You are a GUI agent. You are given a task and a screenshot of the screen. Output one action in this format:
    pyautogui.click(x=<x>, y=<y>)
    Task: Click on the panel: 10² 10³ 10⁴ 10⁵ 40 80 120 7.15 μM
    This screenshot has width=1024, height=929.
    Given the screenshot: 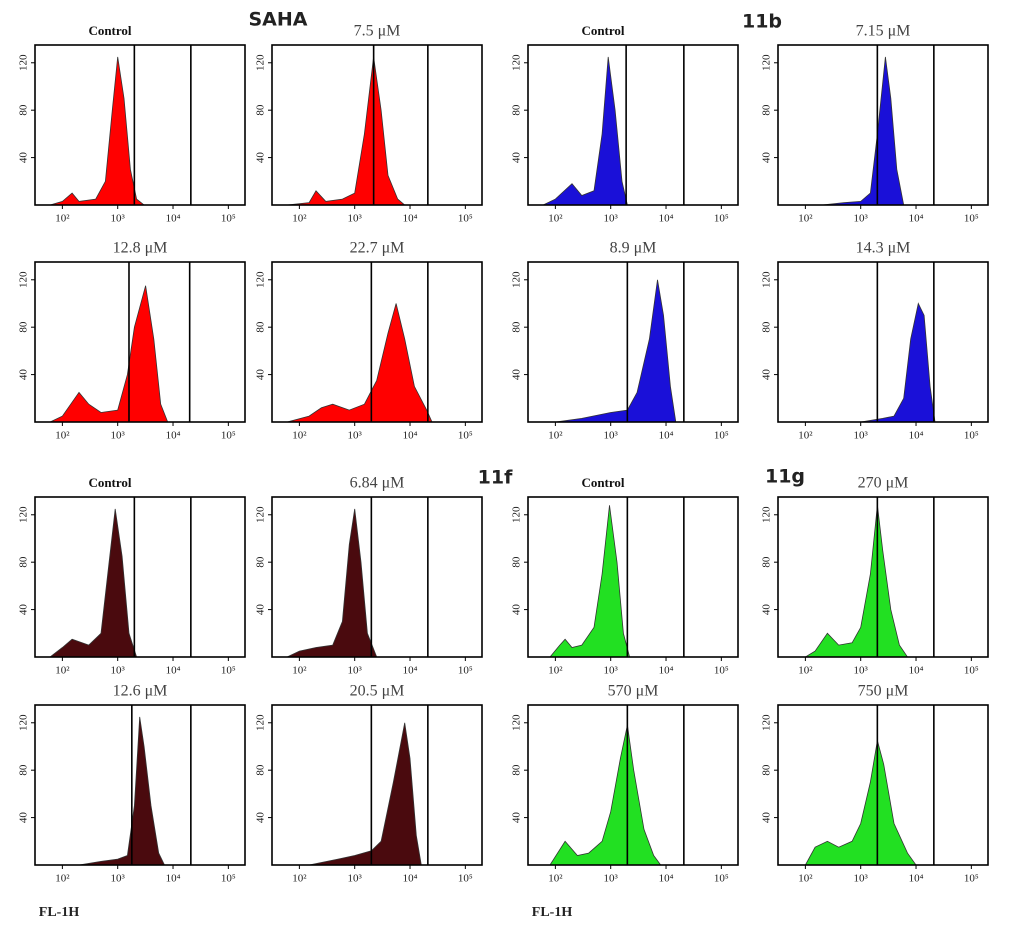 What is the action you would take?
    pyautogui.click(x=875, y=124)
    